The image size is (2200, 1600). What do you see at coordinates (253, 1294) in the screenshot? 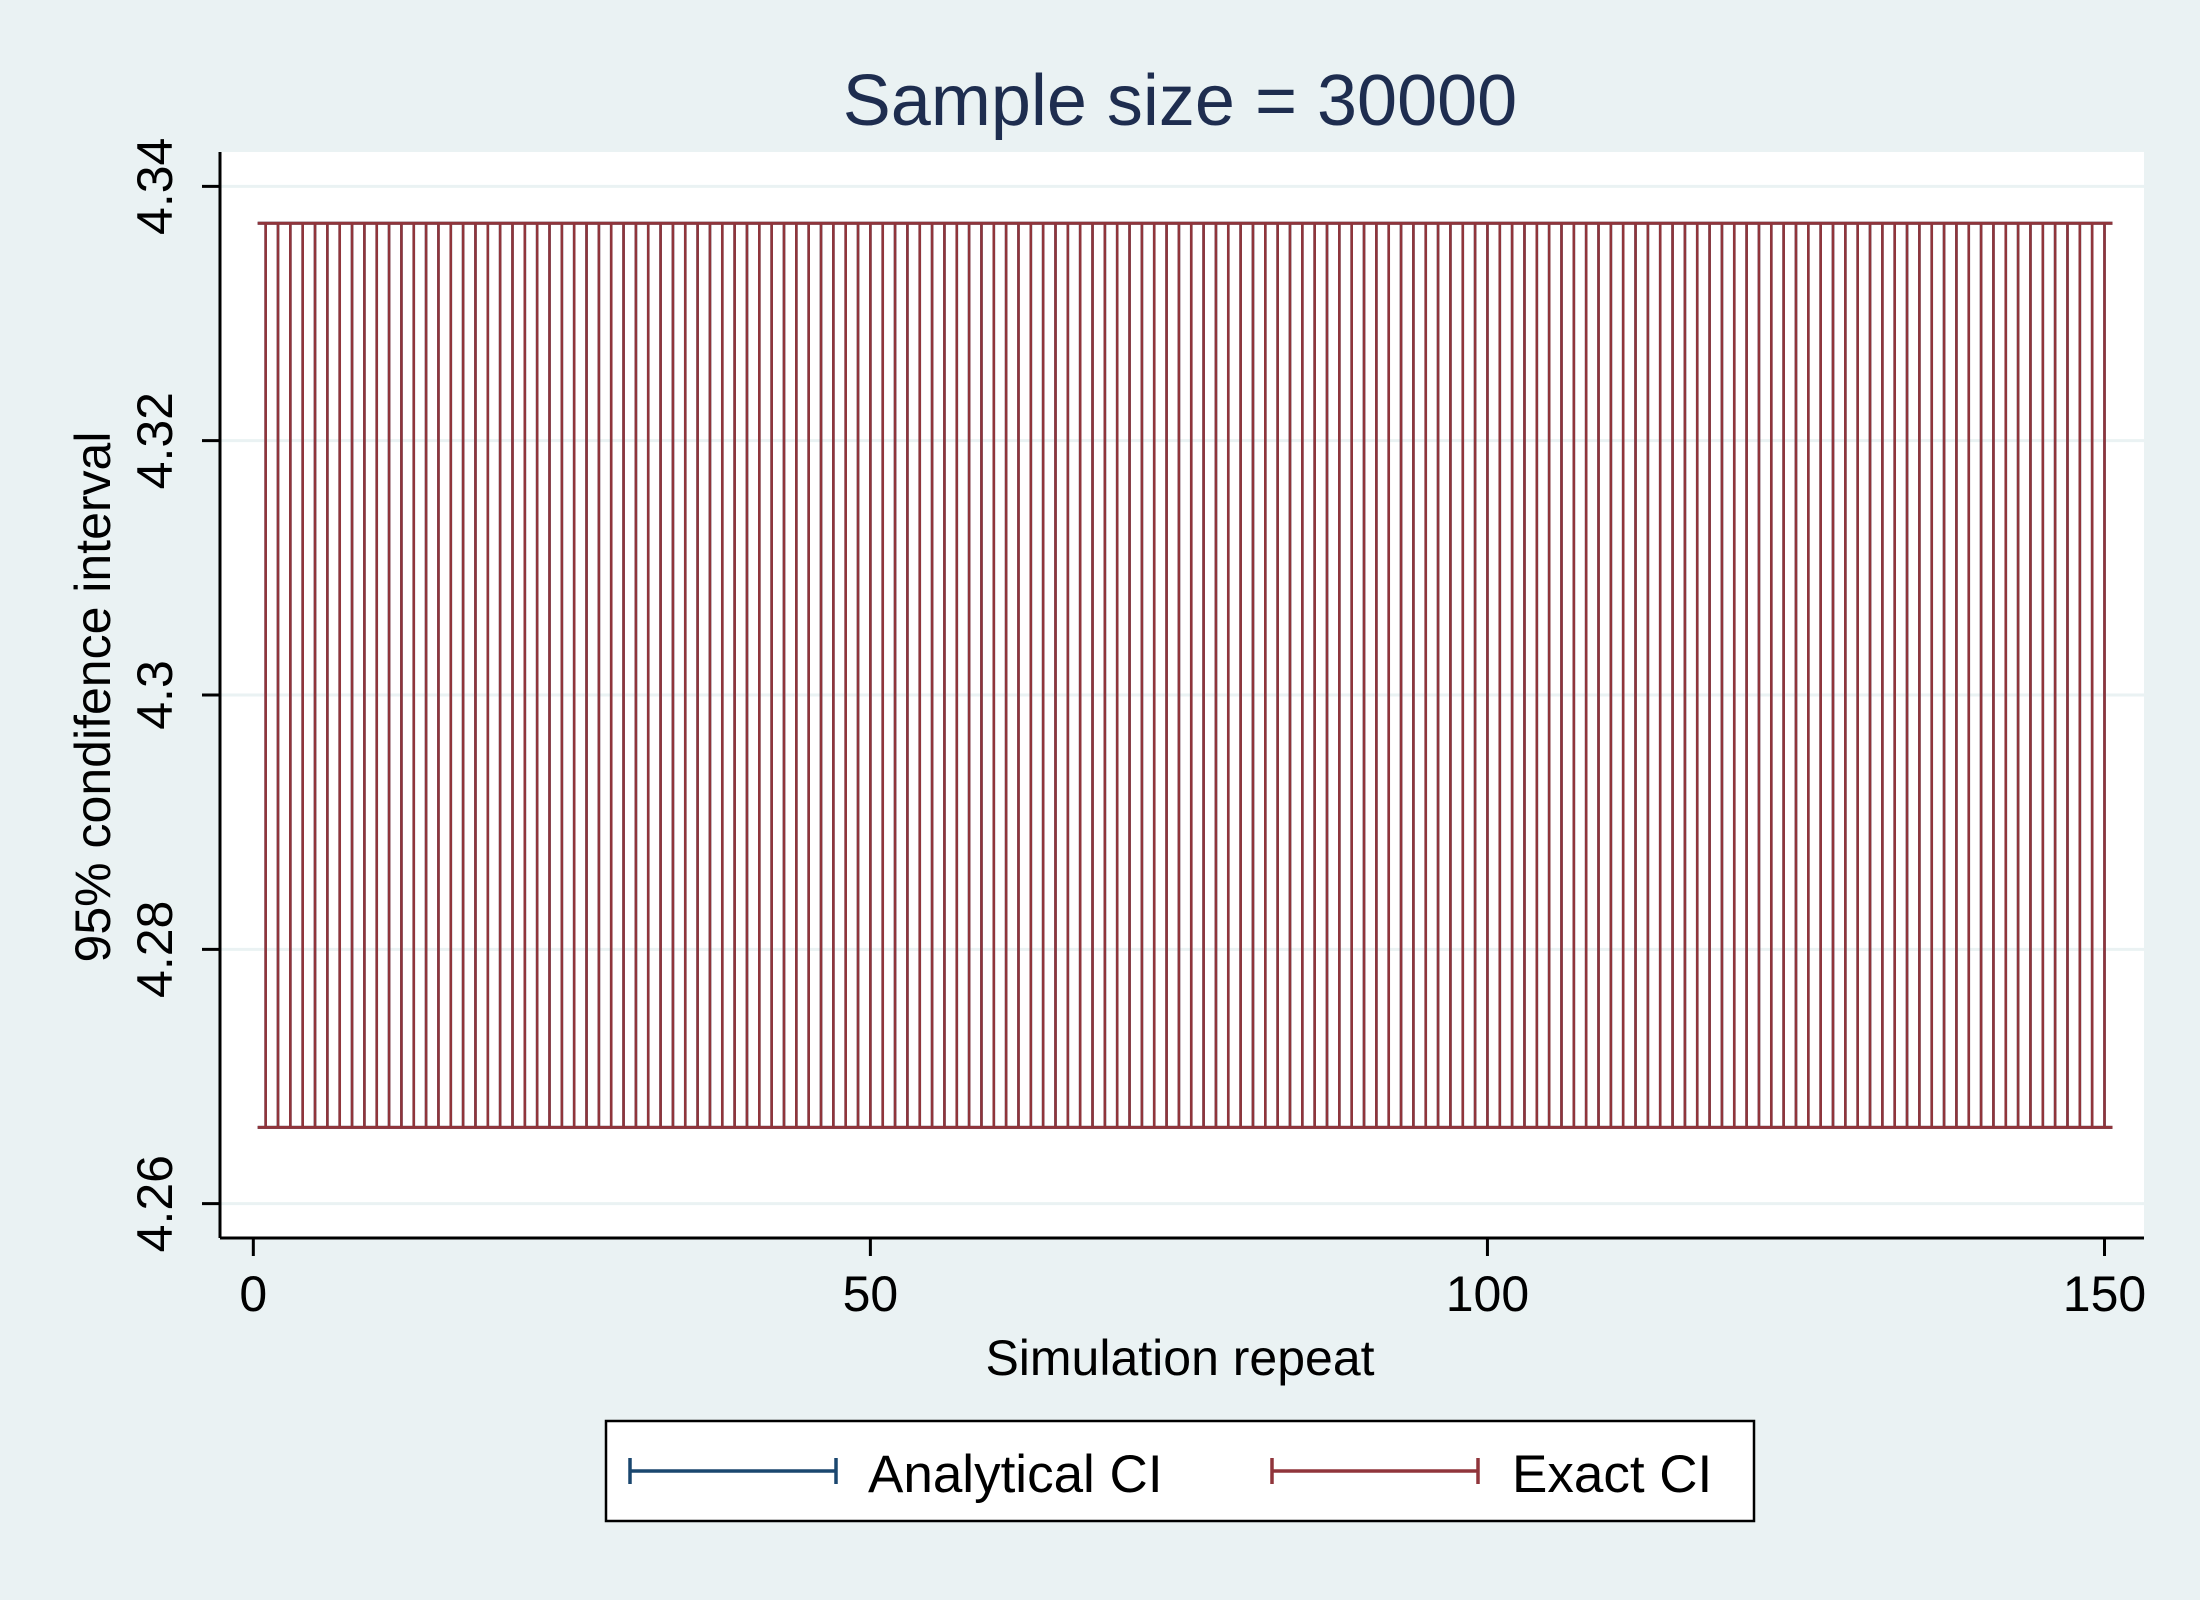
I see `x-tick-label-0: 0` at bounding box center [253, 1294].